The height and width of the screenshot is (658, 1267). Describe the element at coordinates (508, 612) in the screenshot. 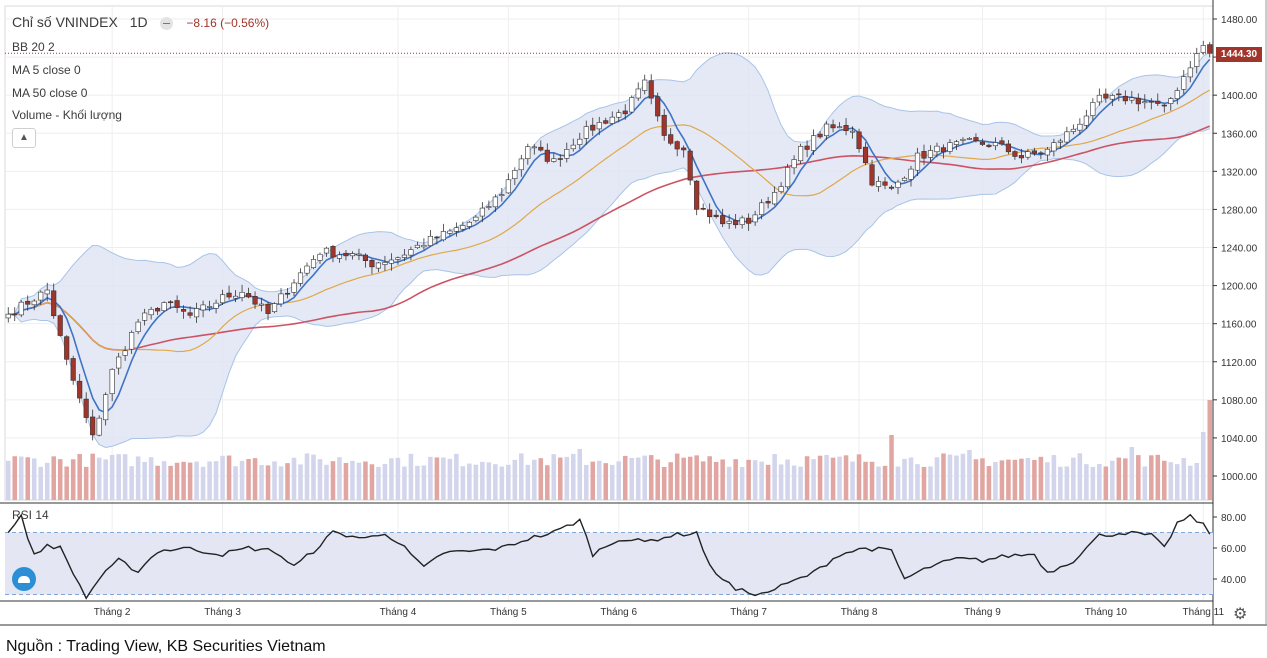

I see `month-tick-label: Tháng 5` at that location.